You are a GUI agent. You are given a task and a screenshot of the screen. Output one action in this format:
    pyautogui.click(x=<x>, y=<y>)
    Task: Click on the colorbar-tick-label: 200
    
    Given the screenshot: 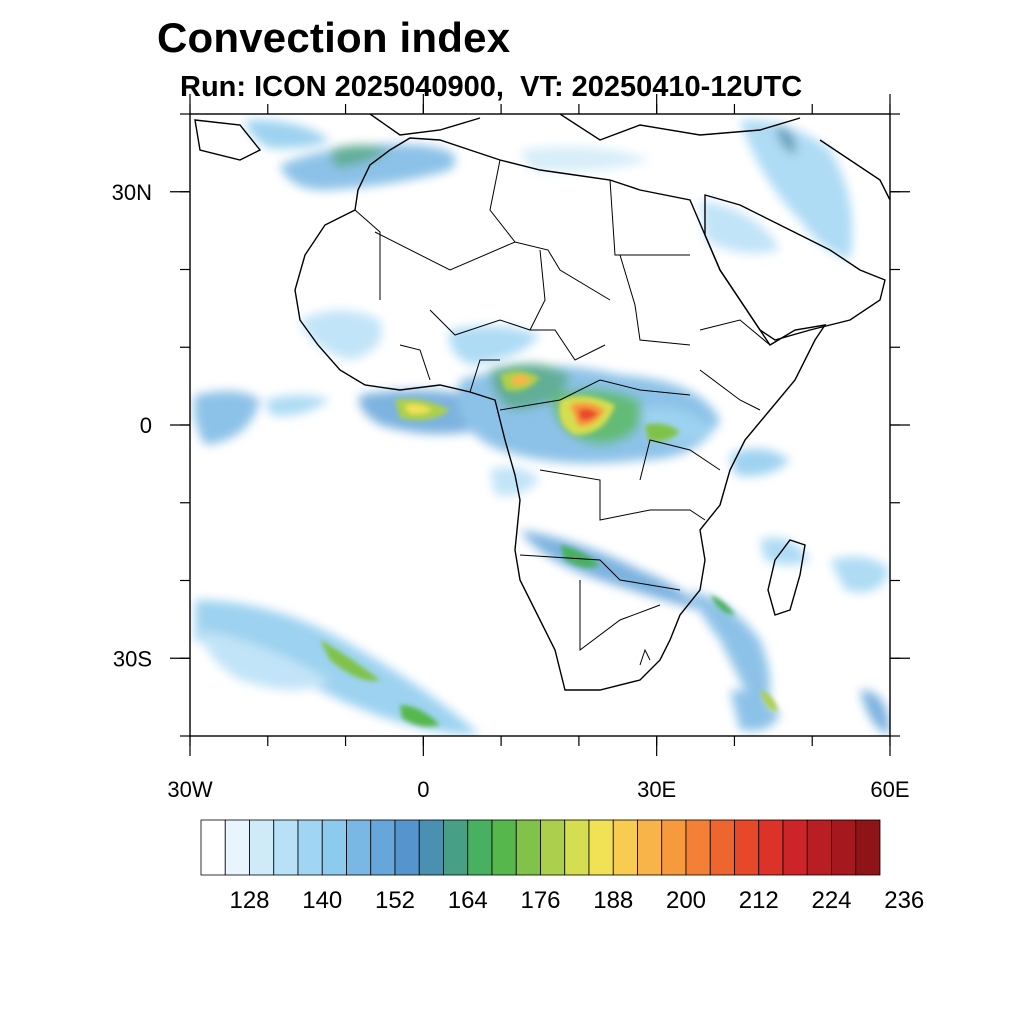 What is the action you would take?
    pyautogui.click(x=686, y=900)
    